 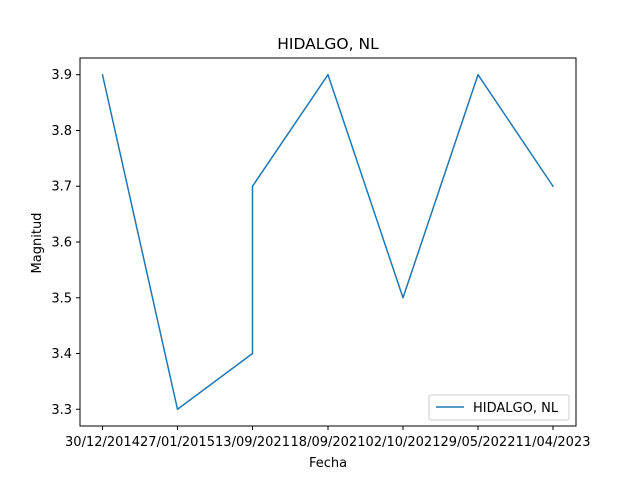 I want to click on y-tick-label: 3.5, so click(x=61, y=298).